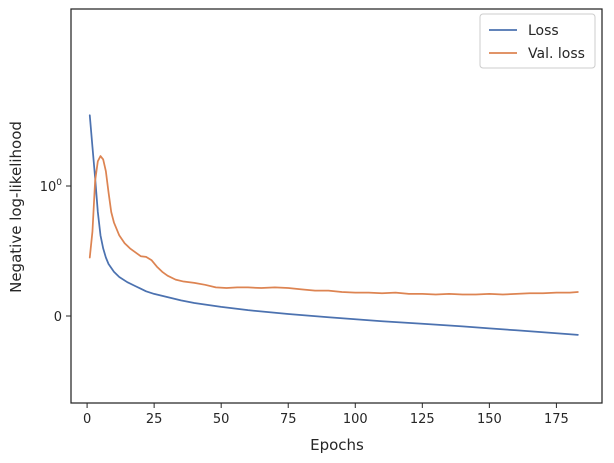  Describe the element at coordinates (422, 419) in the screenshot. I see `x-tick-label: 125` at that location.